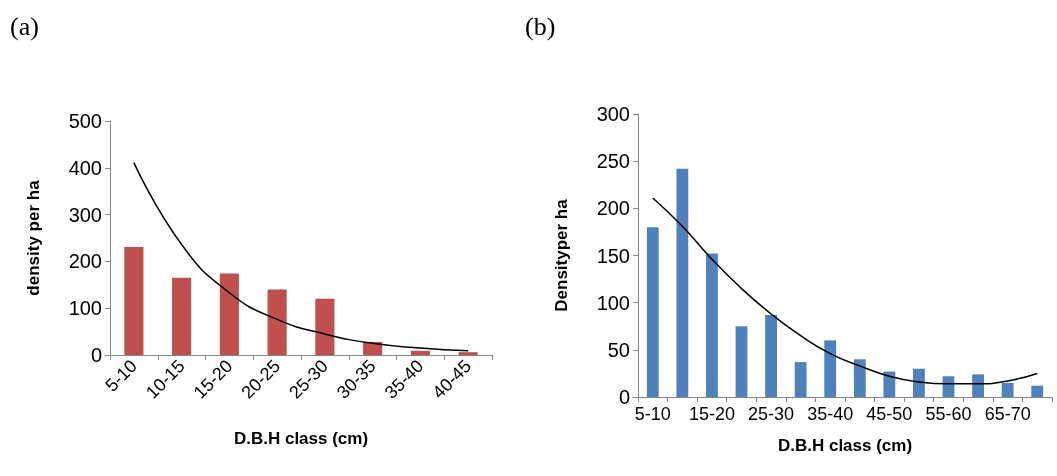 This screenshot has height=476, width=1057. I want to click on x-tick-label: 25-30, so click(771, 414).